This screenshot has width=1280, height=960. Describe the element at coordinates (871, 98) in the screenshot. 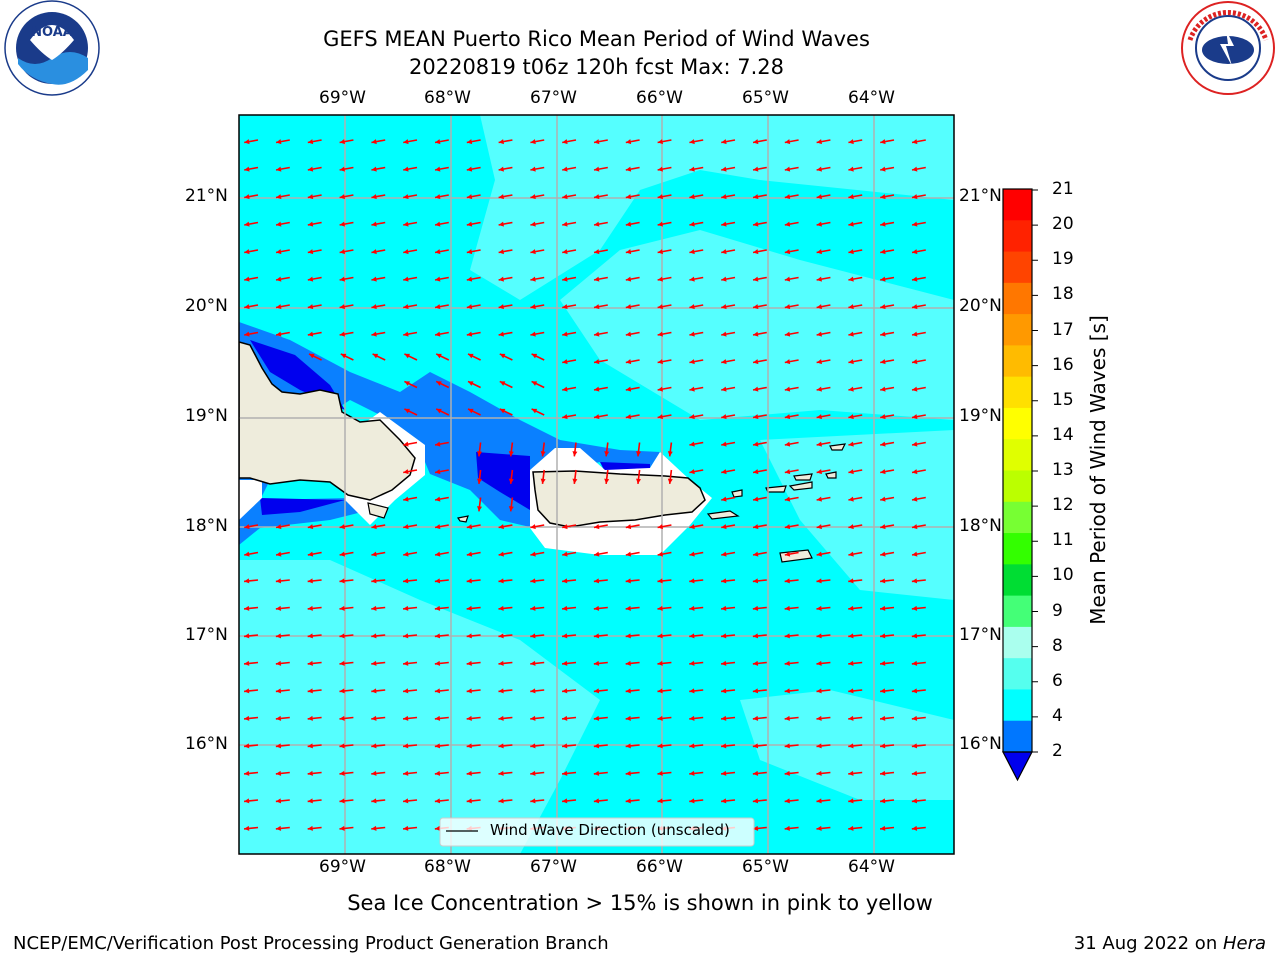

I see `lon-label-top: 64°W` at that location.